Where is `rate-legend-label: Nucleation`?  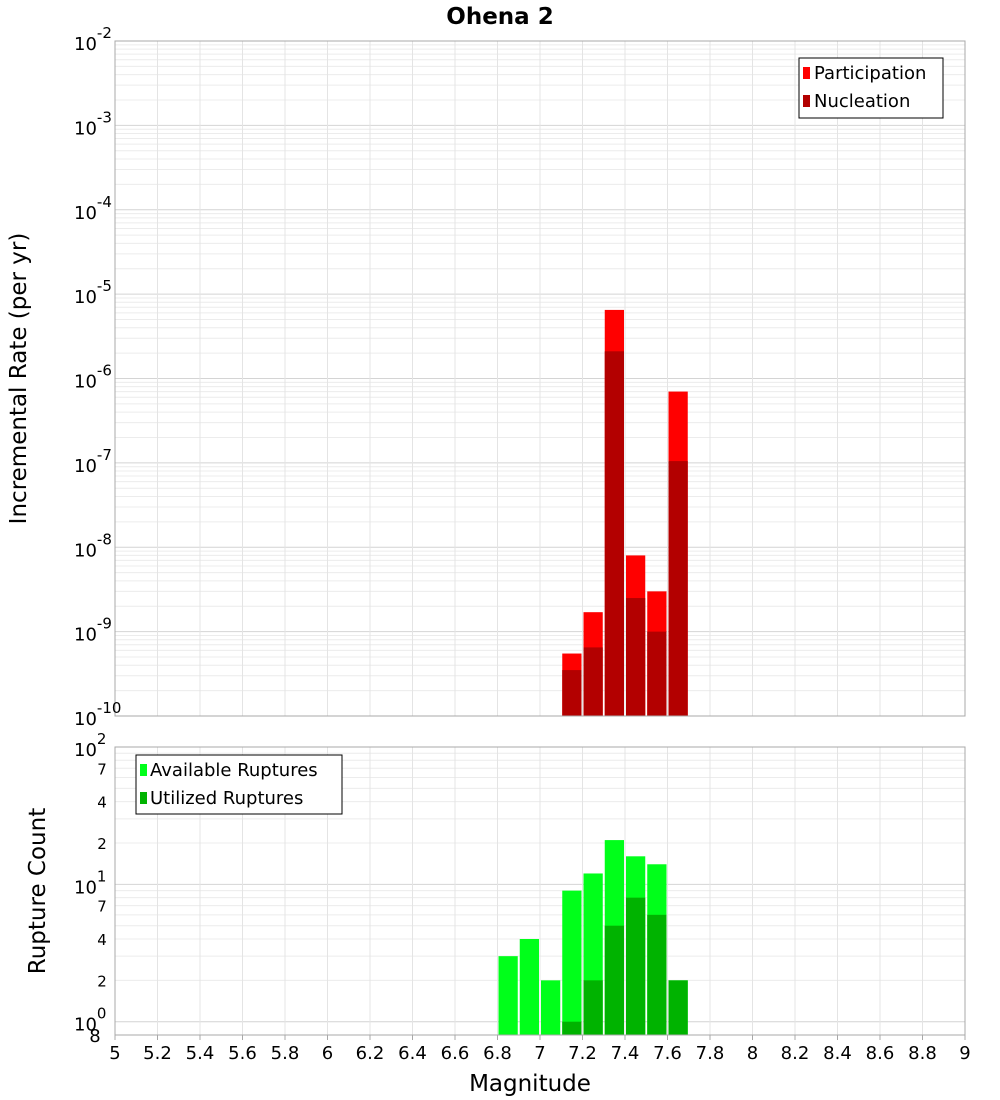 rate-legend-label: Nucleation is located at coordinates (862, 101).